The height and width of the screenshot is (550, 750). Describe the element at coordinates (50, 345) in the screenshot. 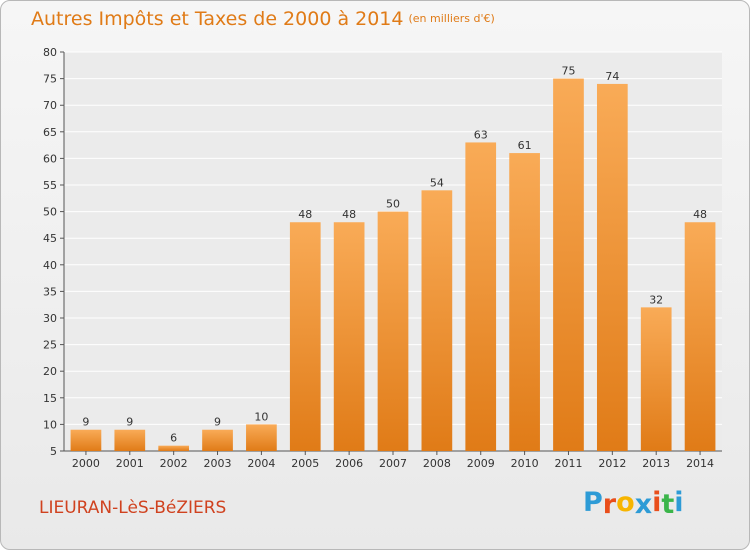

I see `y-tick-label: 25` at that location.